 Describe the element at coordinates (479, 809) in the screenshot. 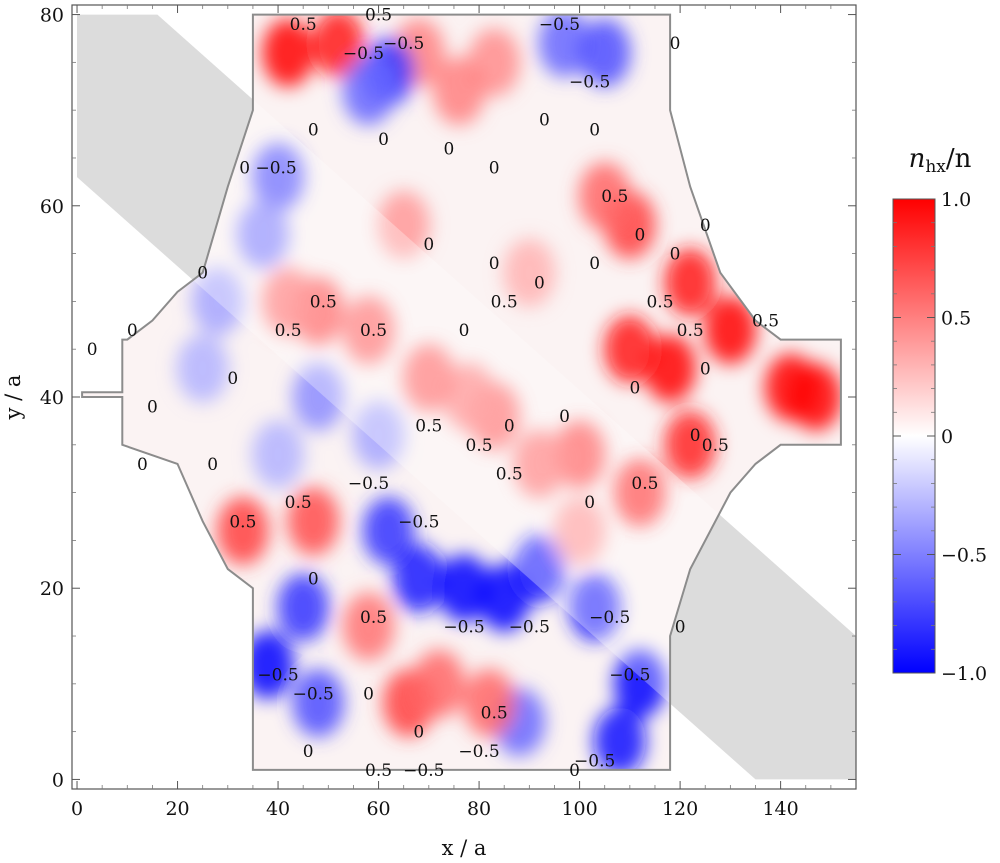

I see `x-tick-label: 80` at that location.